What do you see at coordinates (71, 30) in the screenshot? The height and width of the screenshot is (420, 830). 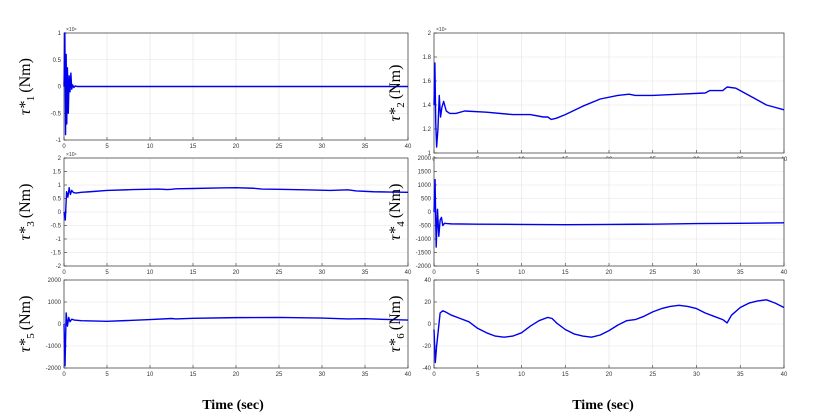 I see `axis-multiplier: ×10⁶` at bounding box center [71, 30].